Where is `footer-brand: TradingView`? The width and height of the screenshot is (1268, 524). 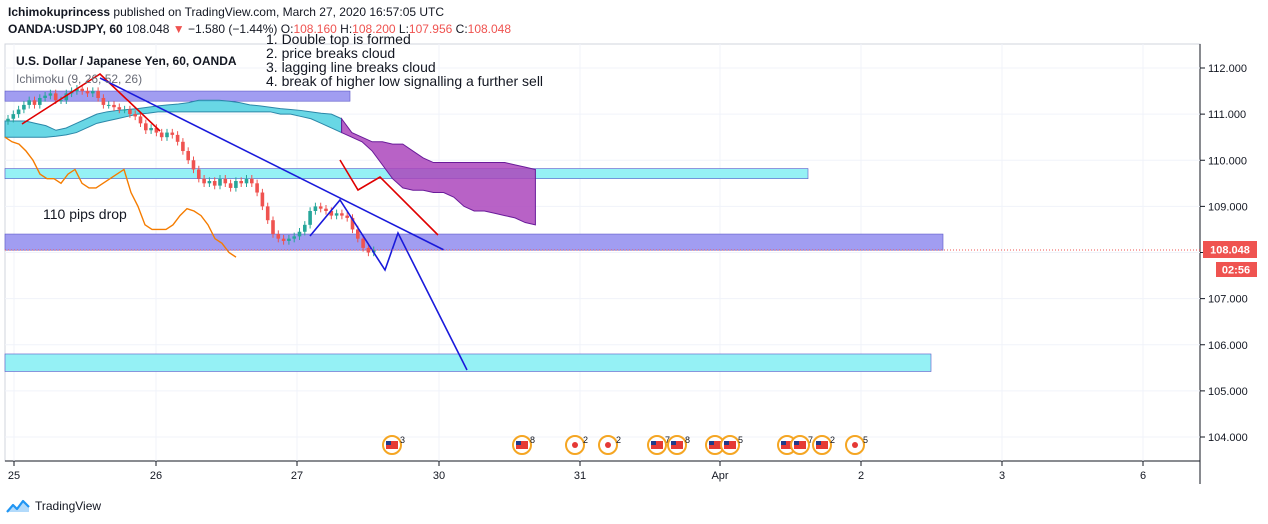 footer-brand: TradingView is located at coordinates (53, 506).